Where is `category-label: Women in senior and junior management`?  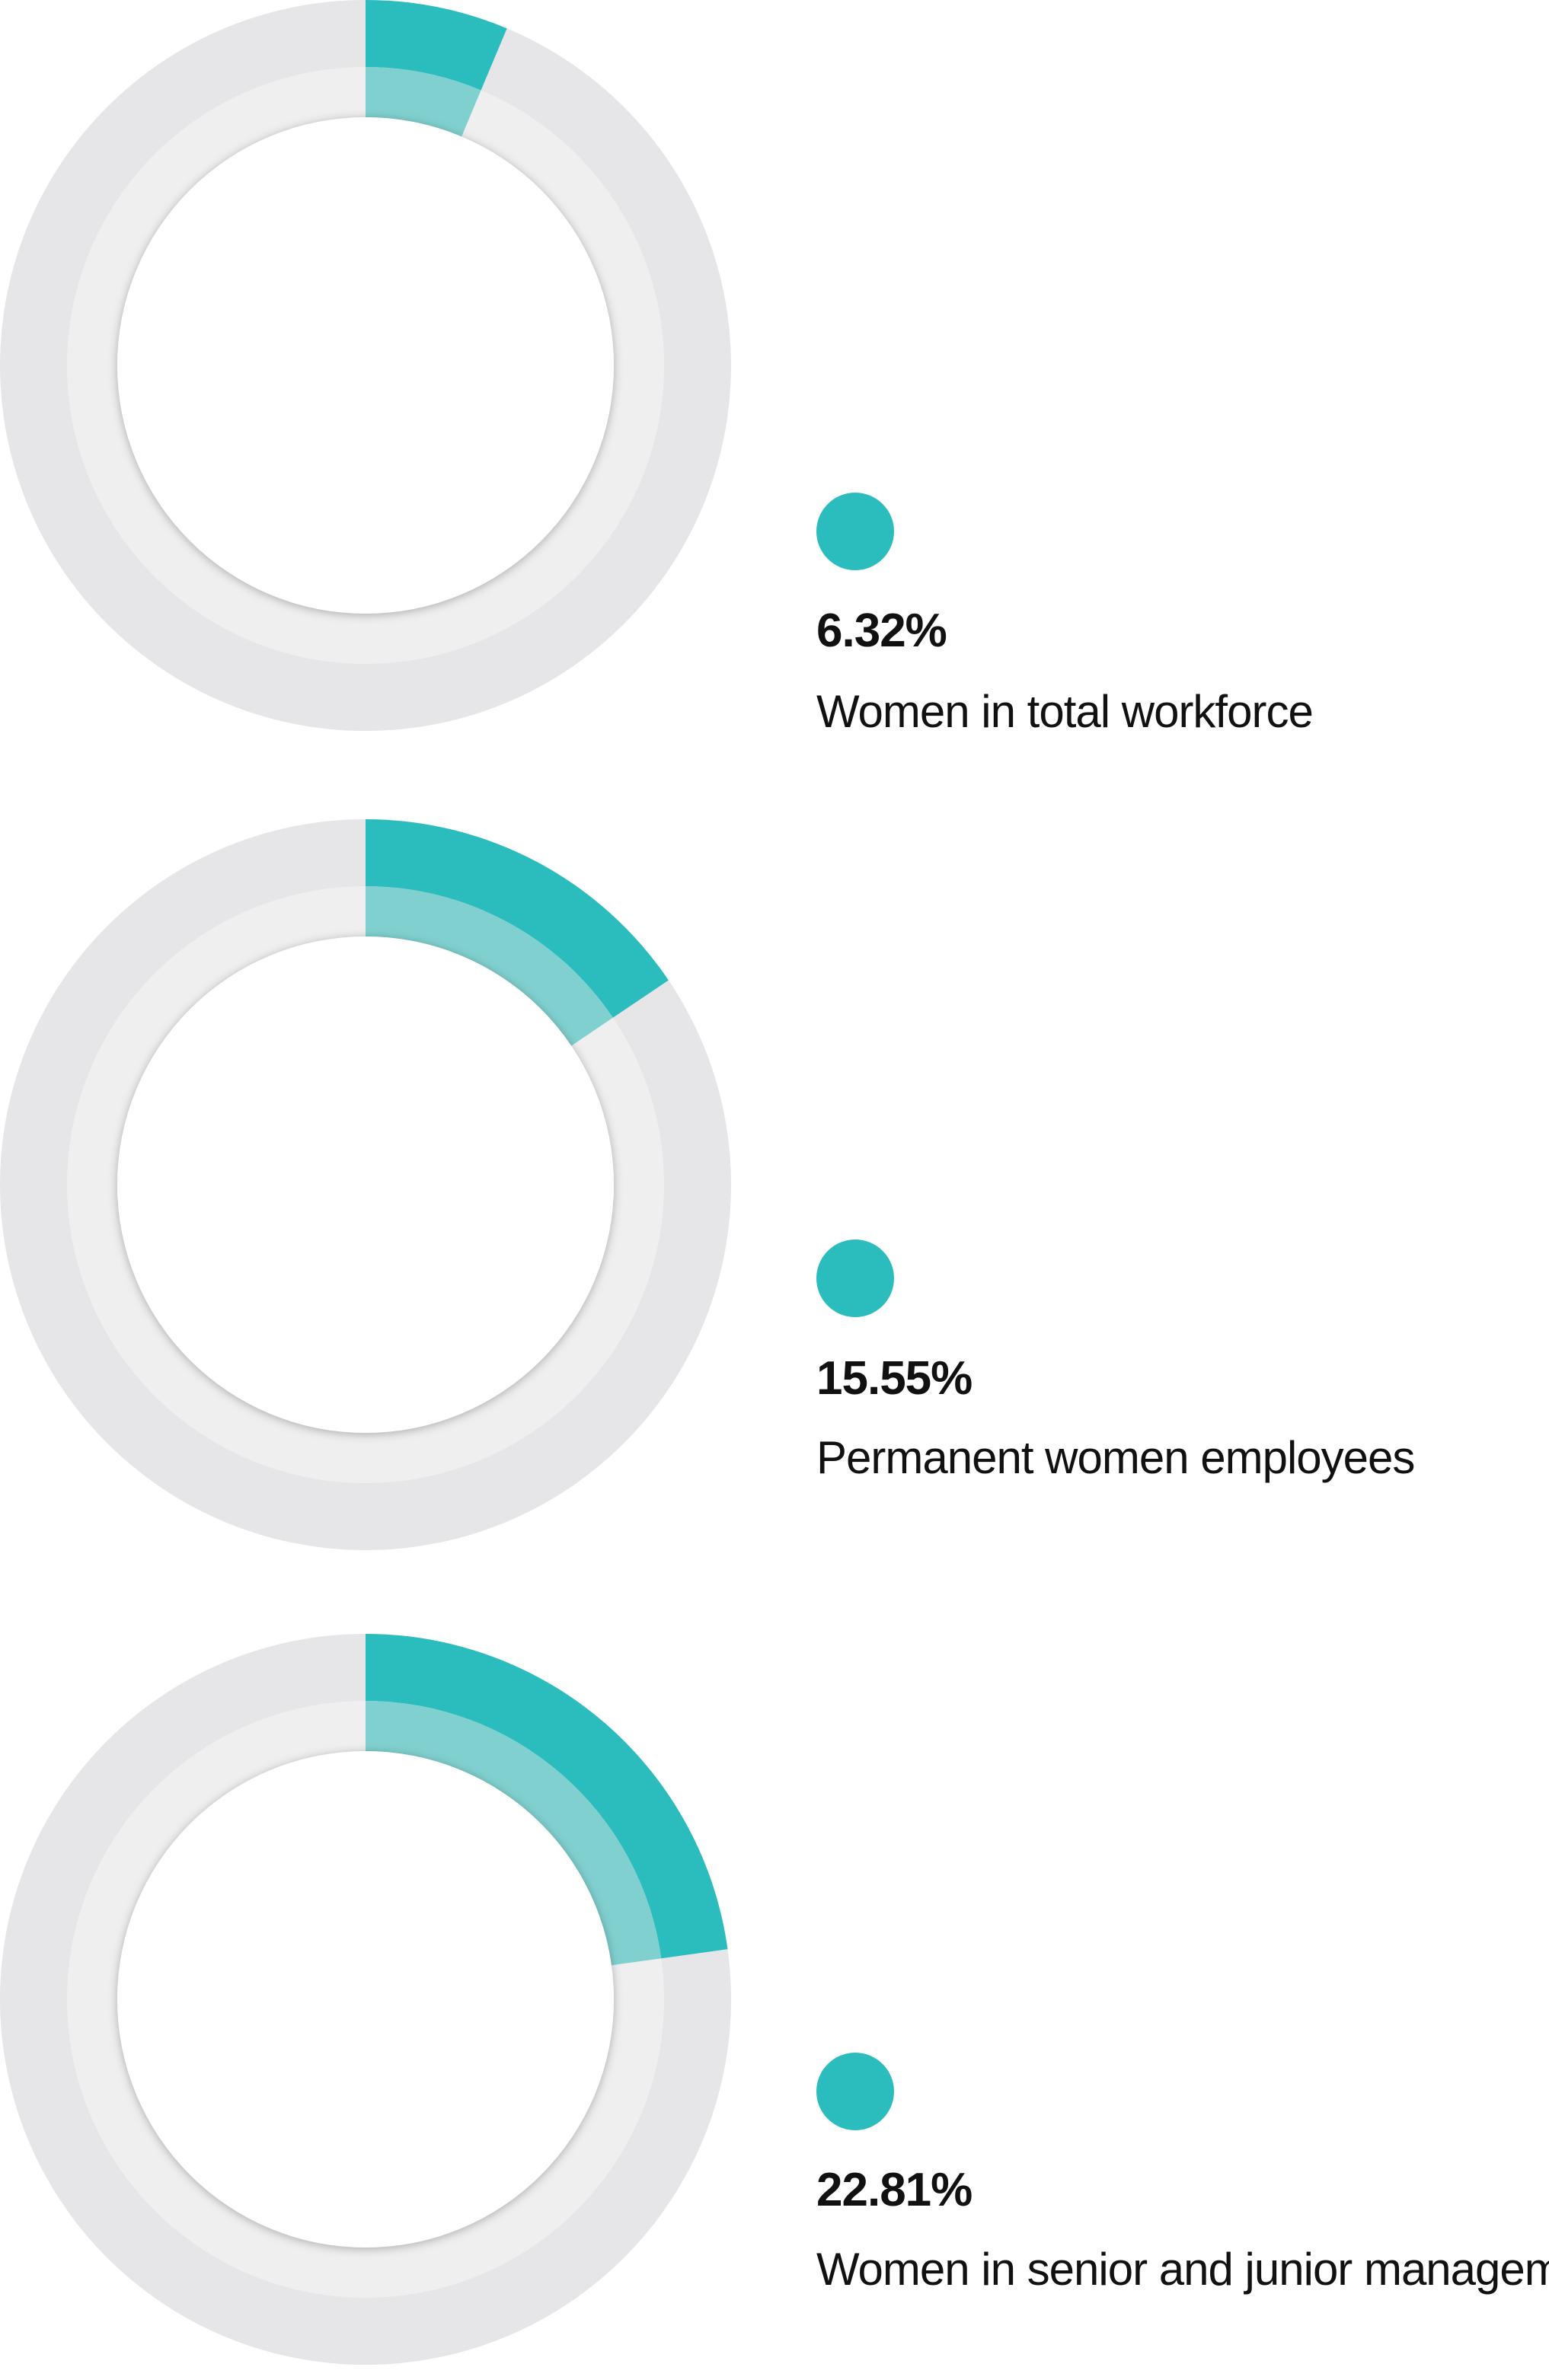 category-label: Women in senior and junior management is located at coordinates (1182, 2270).